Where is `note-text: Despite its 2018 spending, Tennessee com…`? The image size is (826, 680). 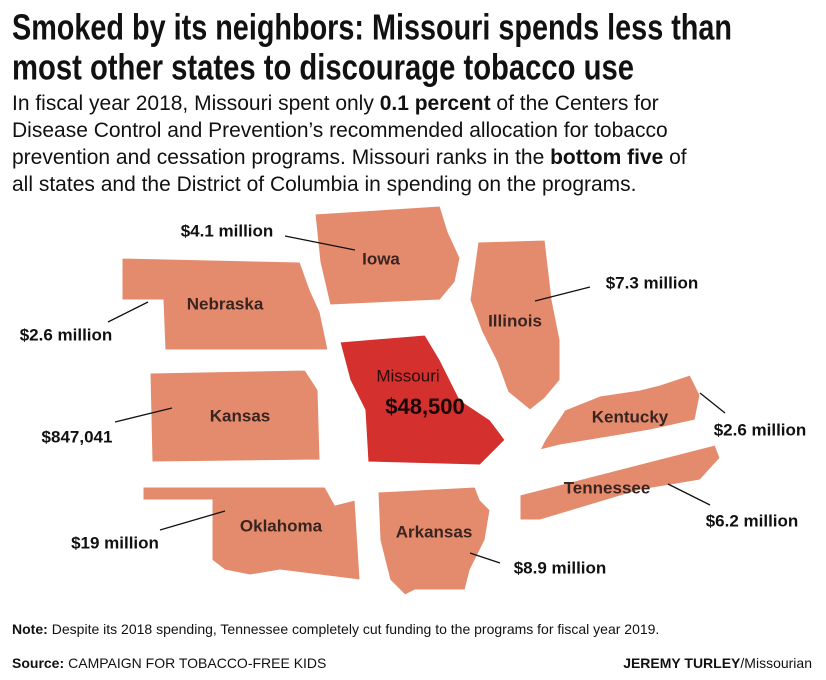
note-text: Despite its 2018 spending, Tennessee com… is located at coordinates (356, 629).